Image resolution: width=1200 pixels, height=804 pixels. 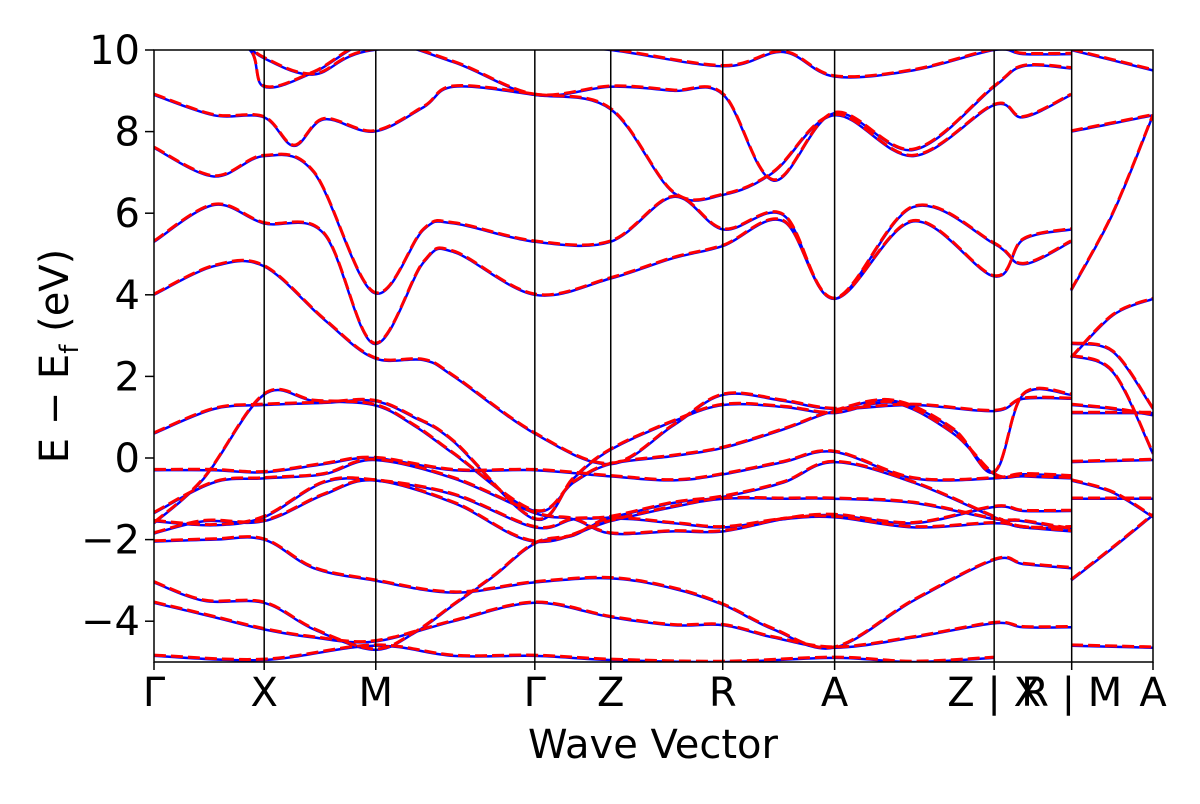 What do you see at coordinates (994, 693) in the screenshot?
I see `x-tick-label: Z | X` at bounding box center [994, 693].